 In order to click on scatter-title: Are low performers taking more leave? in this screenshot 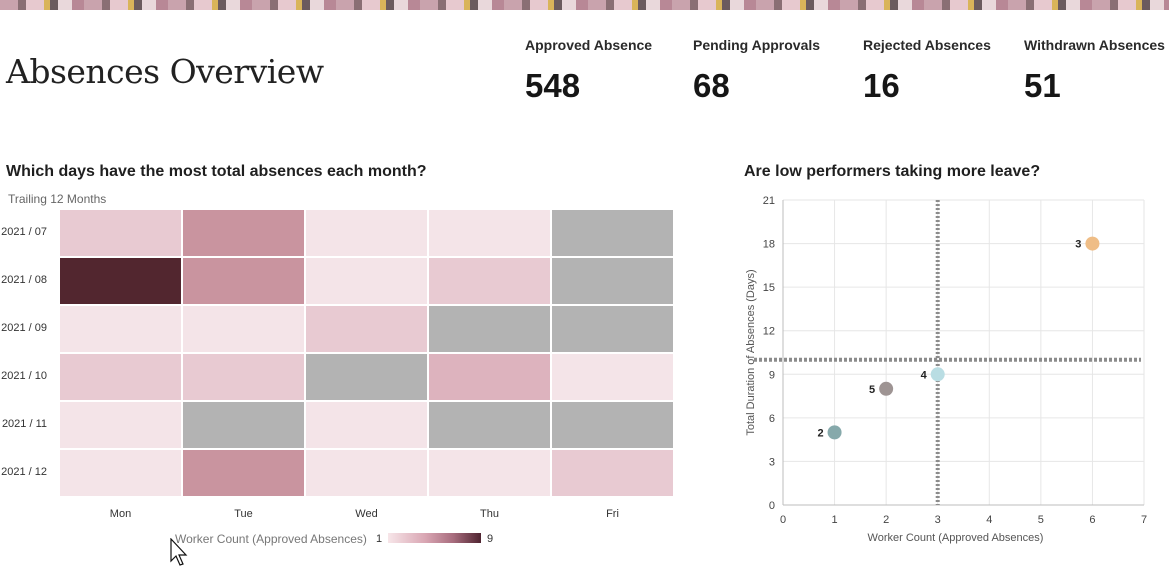, I will do `click(892, 171)`.